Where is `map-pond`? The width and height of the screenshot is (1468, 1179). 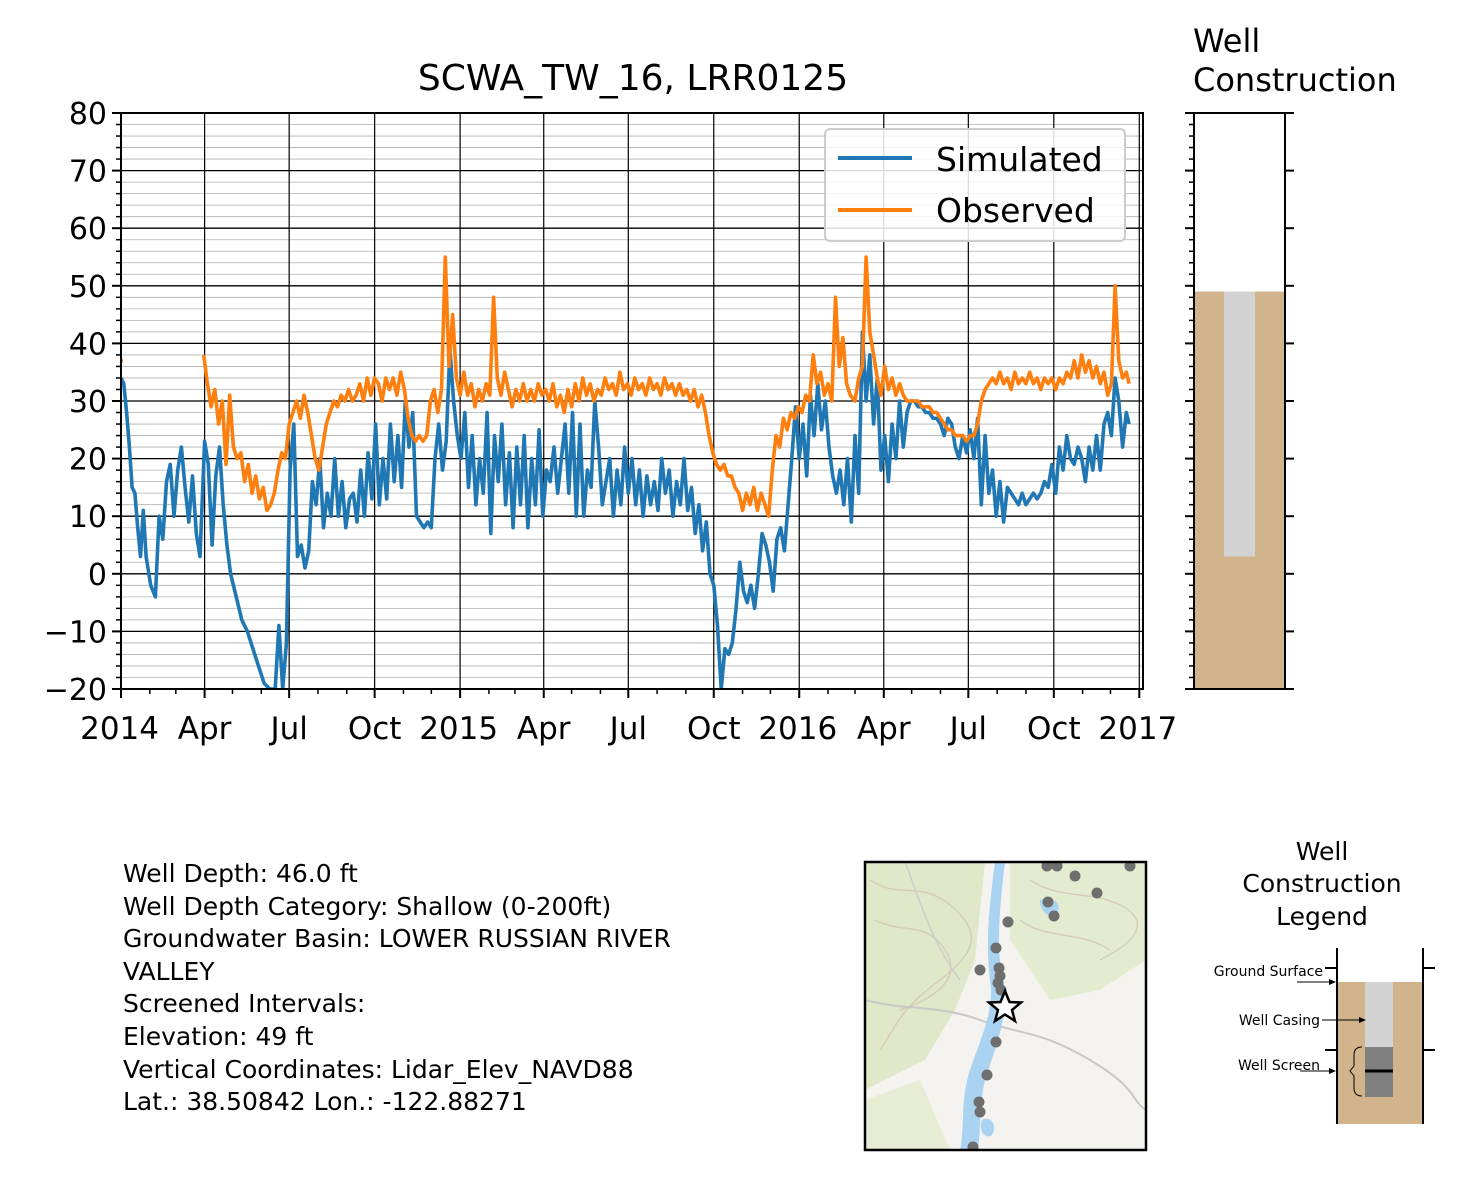 map-pond is located at coordinates (987, 1127).